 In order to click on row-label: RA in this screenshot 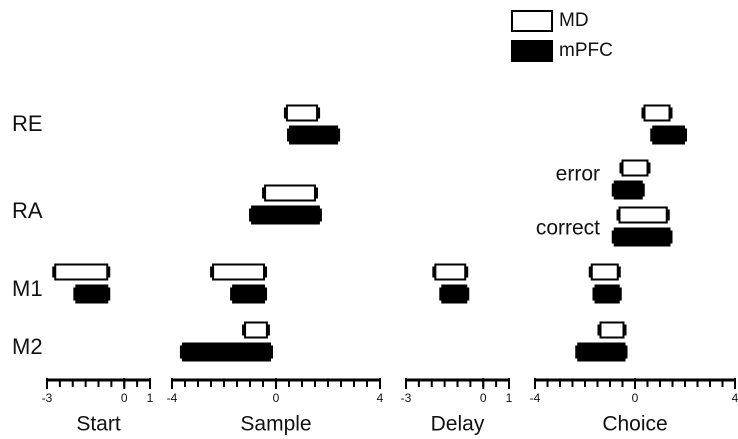, I will do `click(27, 210)`.